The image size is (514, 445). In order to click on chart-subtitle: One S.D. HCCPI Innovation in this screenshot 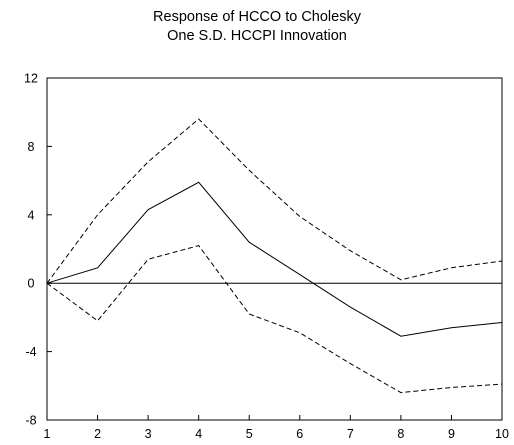, I will do `click(257, 36)`.